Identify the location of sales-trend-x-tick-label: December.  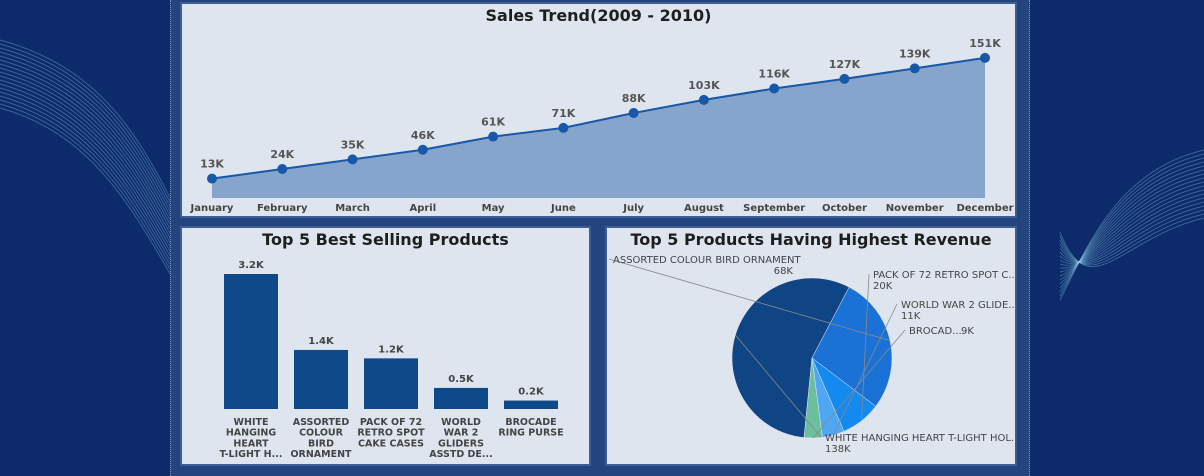
(984, 208).